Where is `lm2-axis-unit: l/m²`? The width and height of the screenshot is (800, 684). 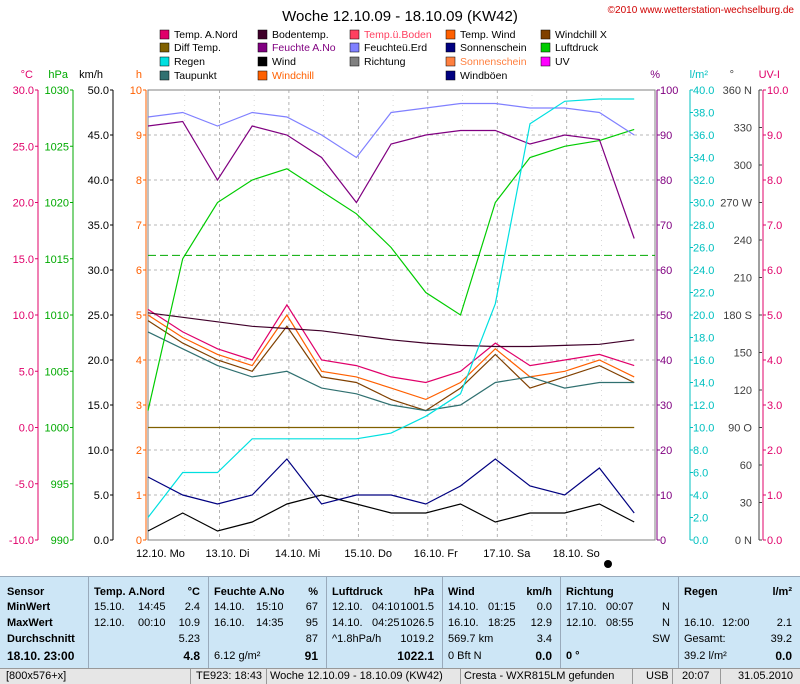
lm2-axis-unit: l/m² is located at coordinates (699, 75).